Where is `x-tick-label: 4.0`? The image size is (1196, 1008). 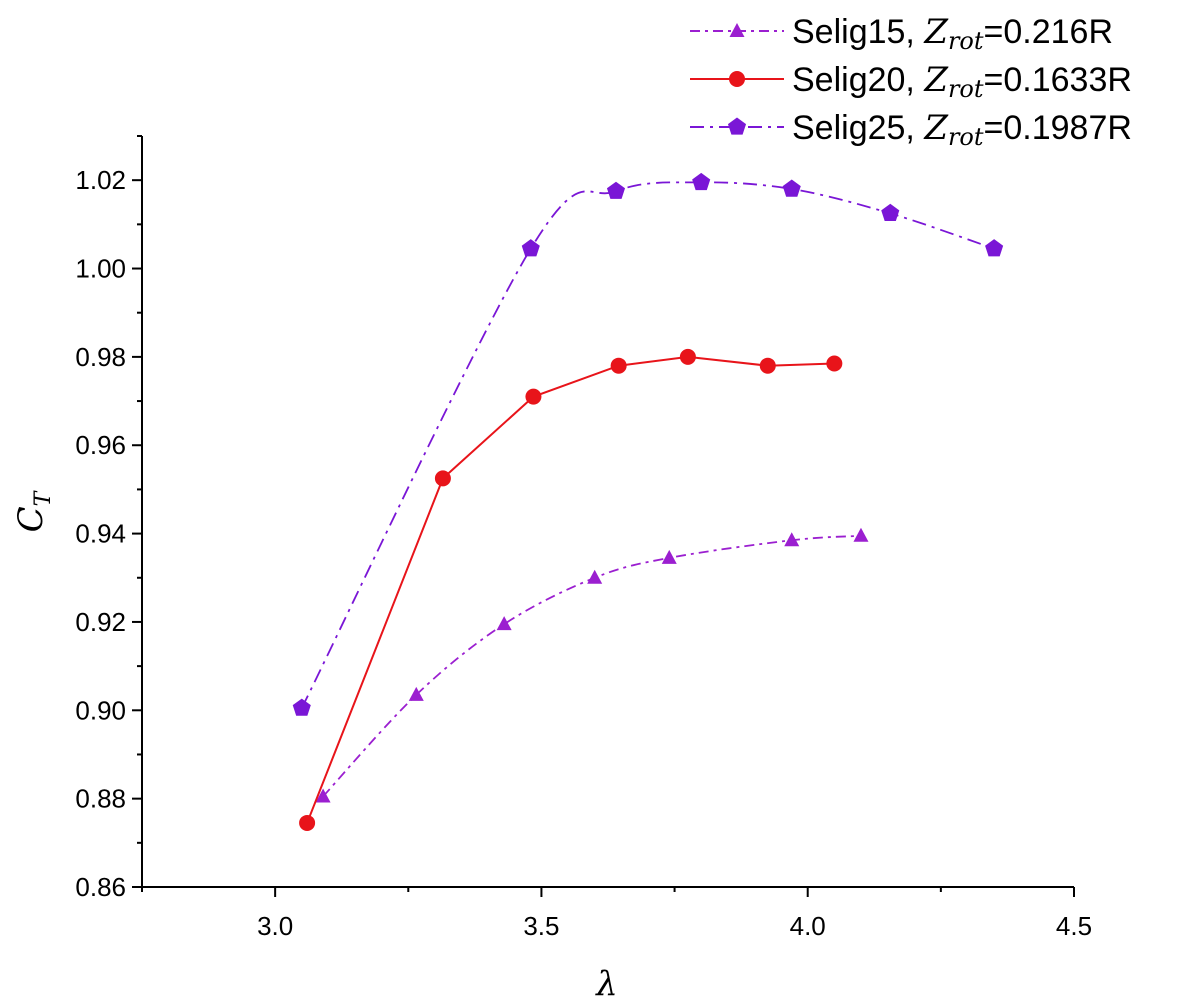 x-tick-label: 4.0 is located at coordinates (808, 926).